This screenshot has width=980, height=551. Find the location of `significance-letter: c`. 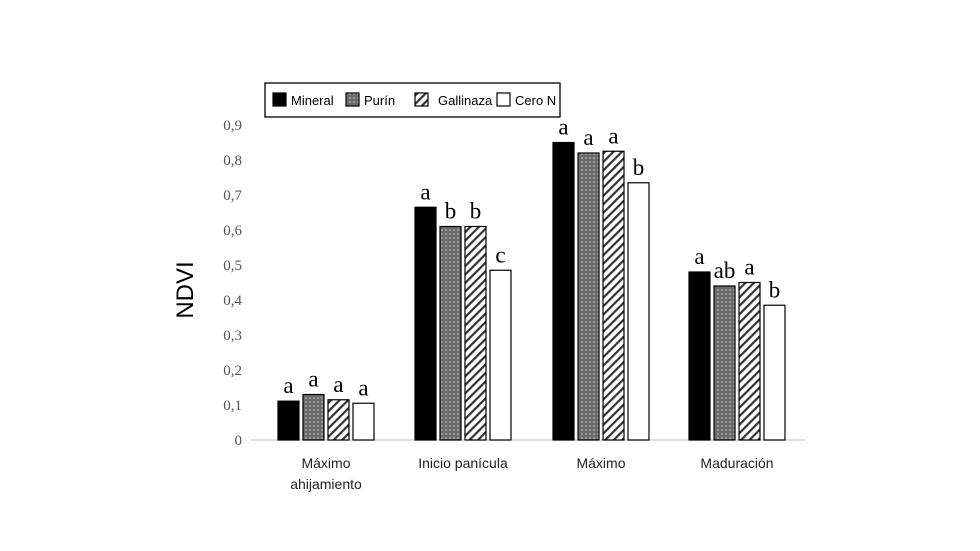

significance-letter: c is located at coordinates (500, 254).